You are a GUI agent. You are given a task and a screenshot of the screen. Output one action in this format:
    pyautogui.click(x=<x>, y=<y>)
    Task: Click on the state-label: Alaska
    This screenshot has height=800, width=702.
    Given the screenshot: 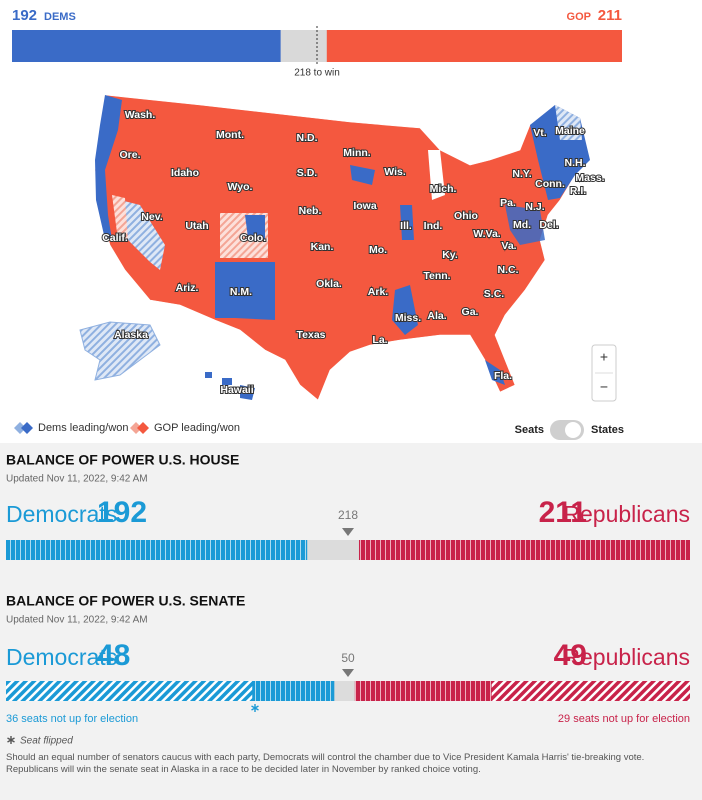 What is the action you would take?
    pyautogui.click(x=131, y=335)
    